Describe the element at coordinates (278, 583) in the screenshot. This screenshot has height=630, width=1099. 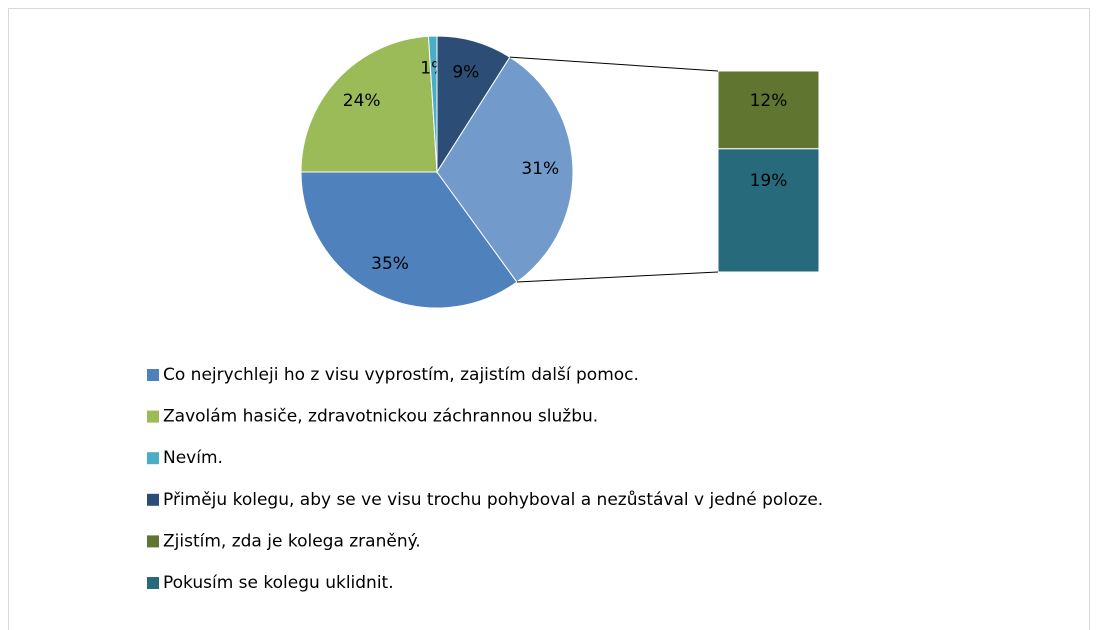
I see `legend-label: Pokusím se kolegu uklidnit.` at that location.